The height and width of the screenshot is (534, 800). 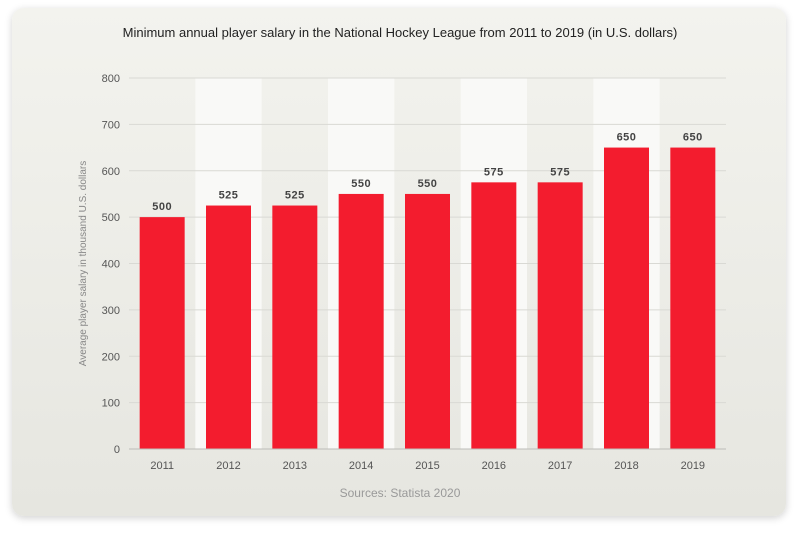 What do you see at coordinates (400, 493) in the screenshot?
I see `source-note: Sources: Statista 2020` at bounding box center [400, 493].